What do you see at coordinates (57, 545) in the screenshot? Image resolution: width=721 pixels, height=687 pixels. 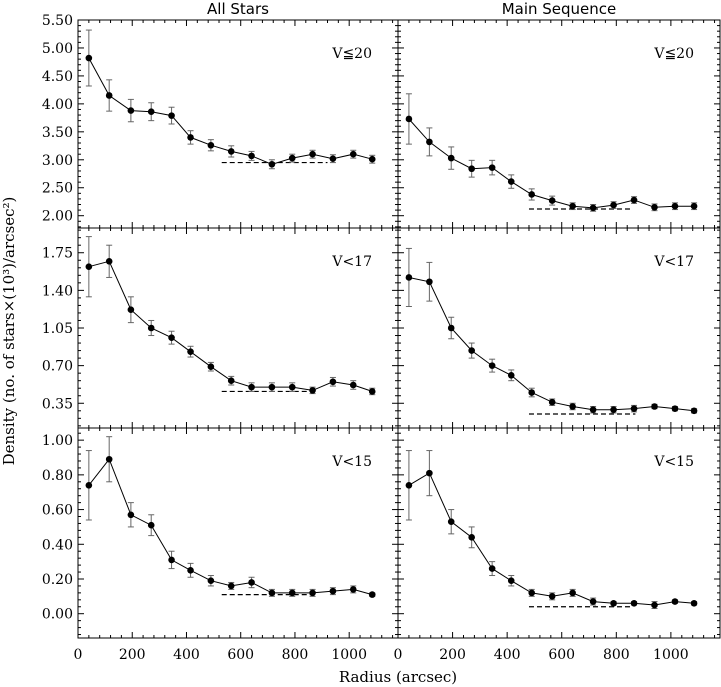 I see `y-tick-label: 0.40` at bounding box center [57, 545].